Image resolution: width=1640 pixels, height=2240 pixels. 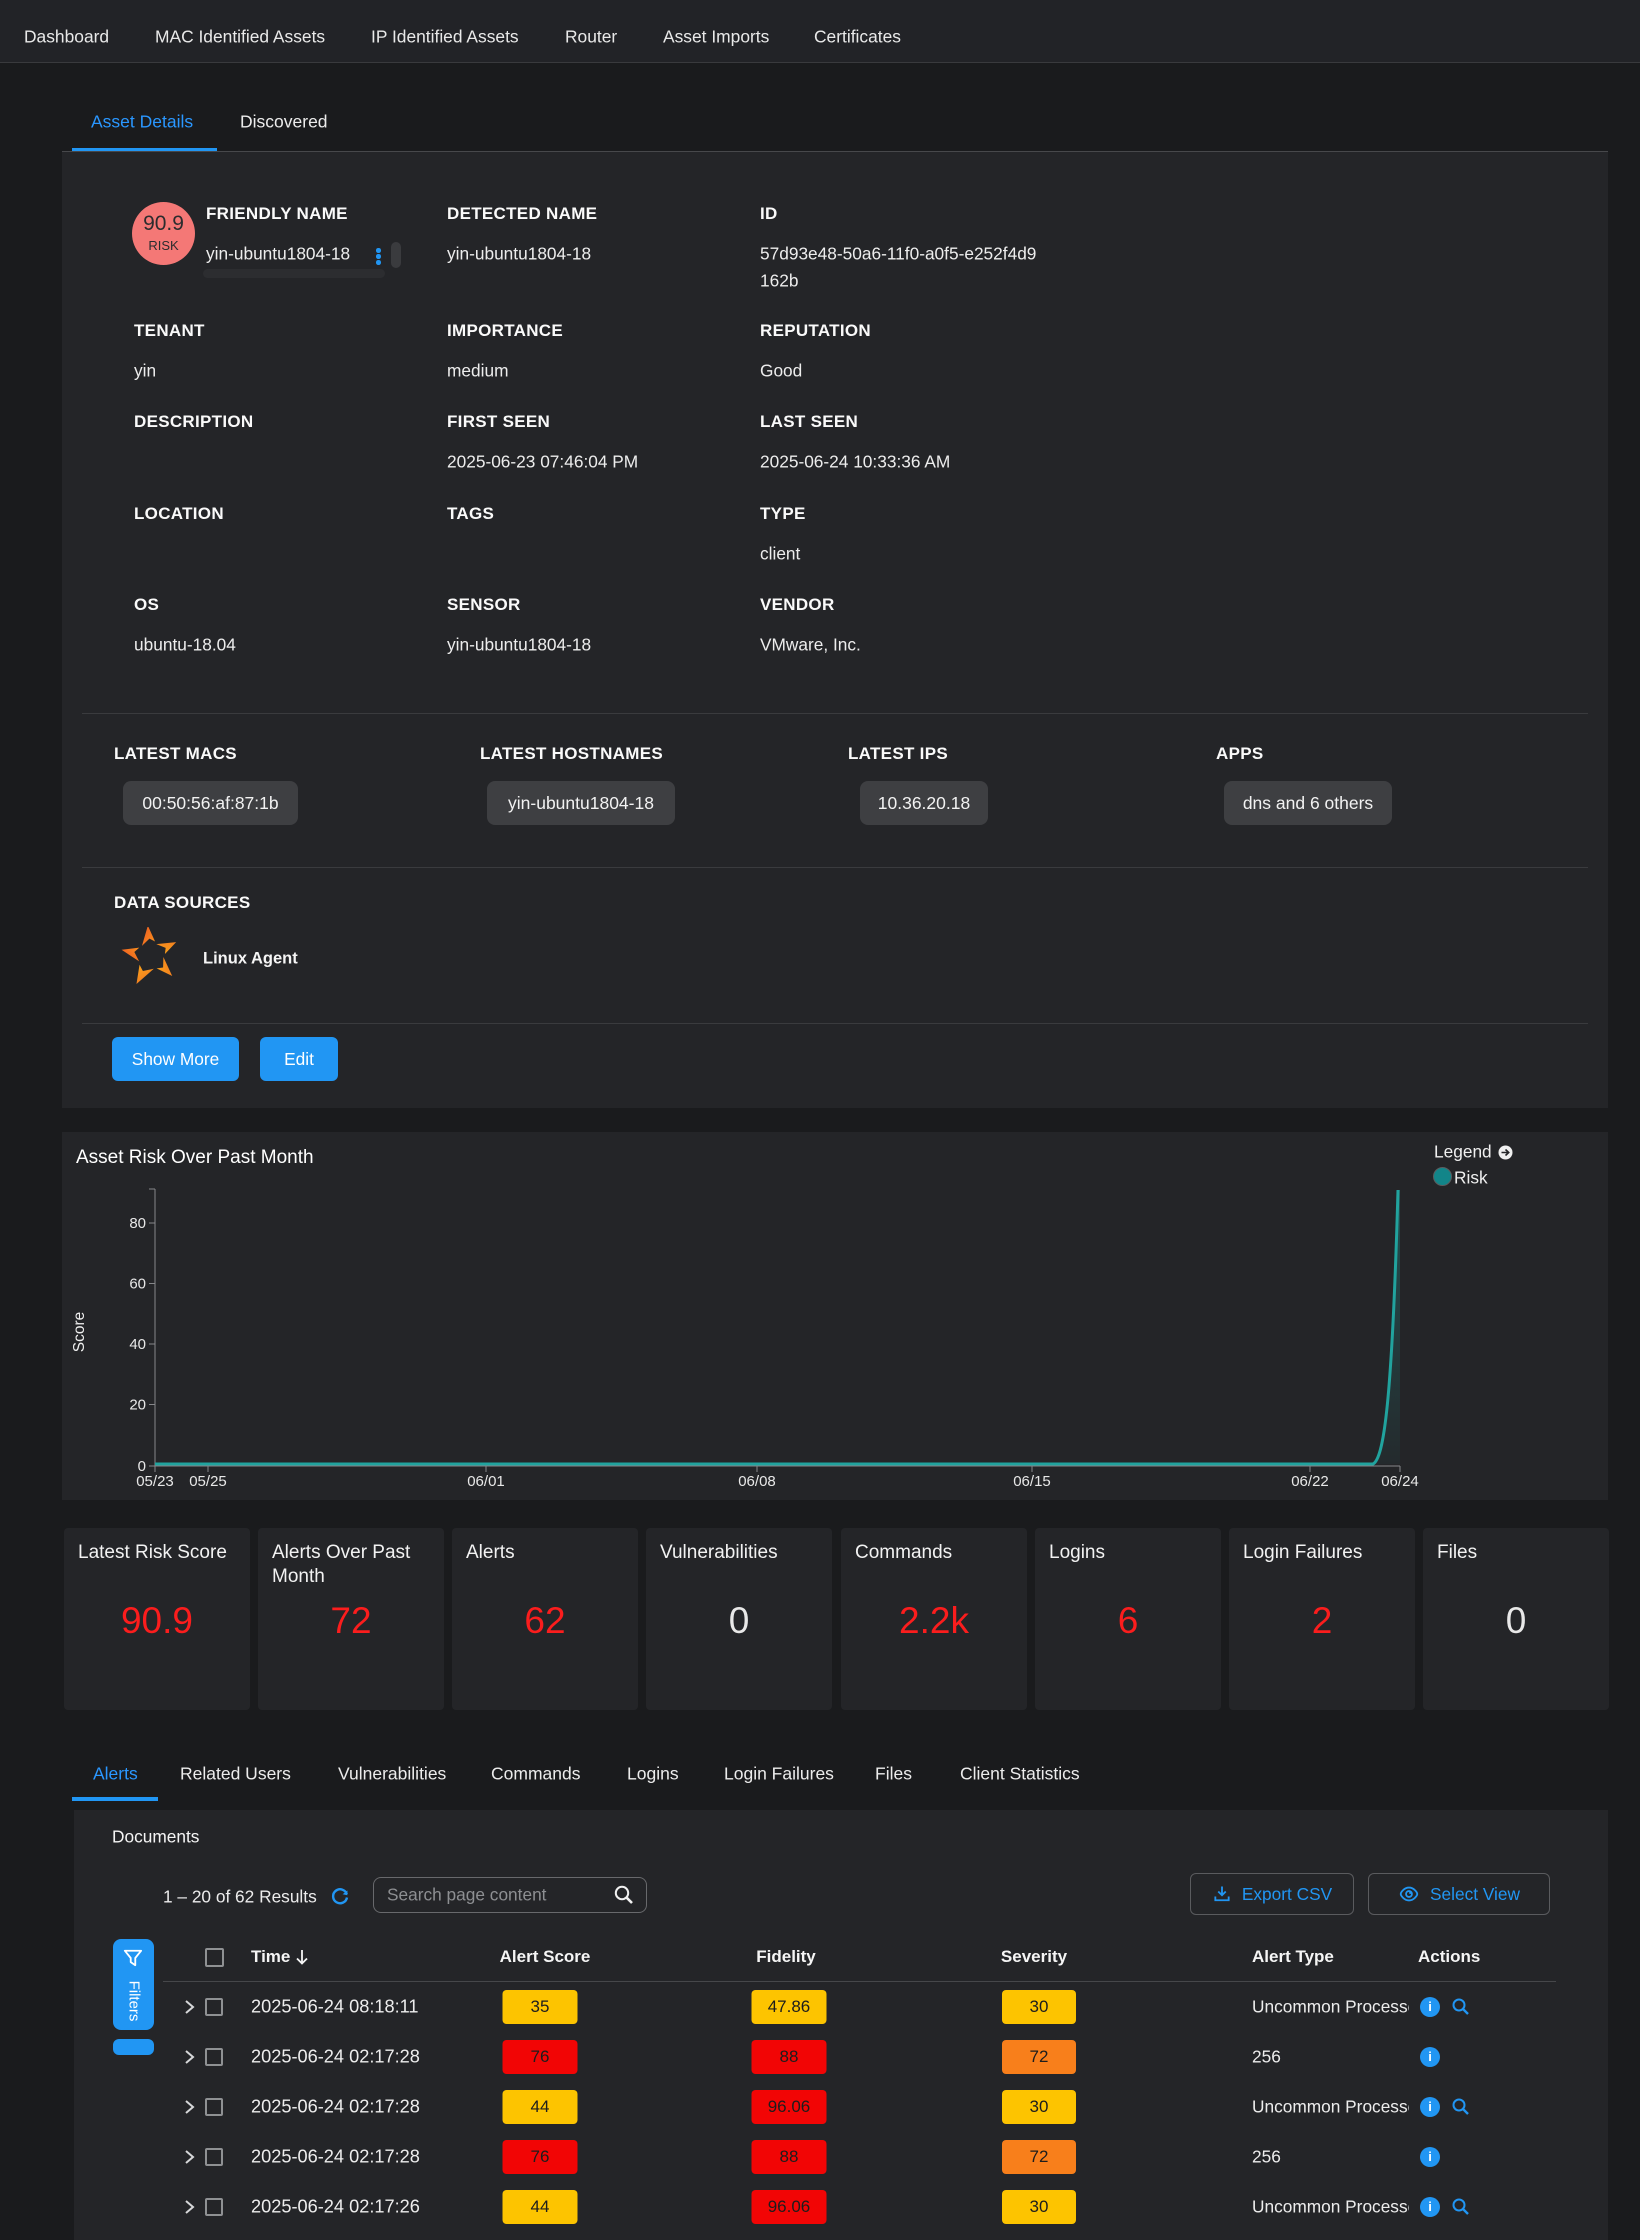 What do you see at coordinates (79, 1332) in the screenshot?
I see `svg-text: Score` at bounding box center [79, 1332].